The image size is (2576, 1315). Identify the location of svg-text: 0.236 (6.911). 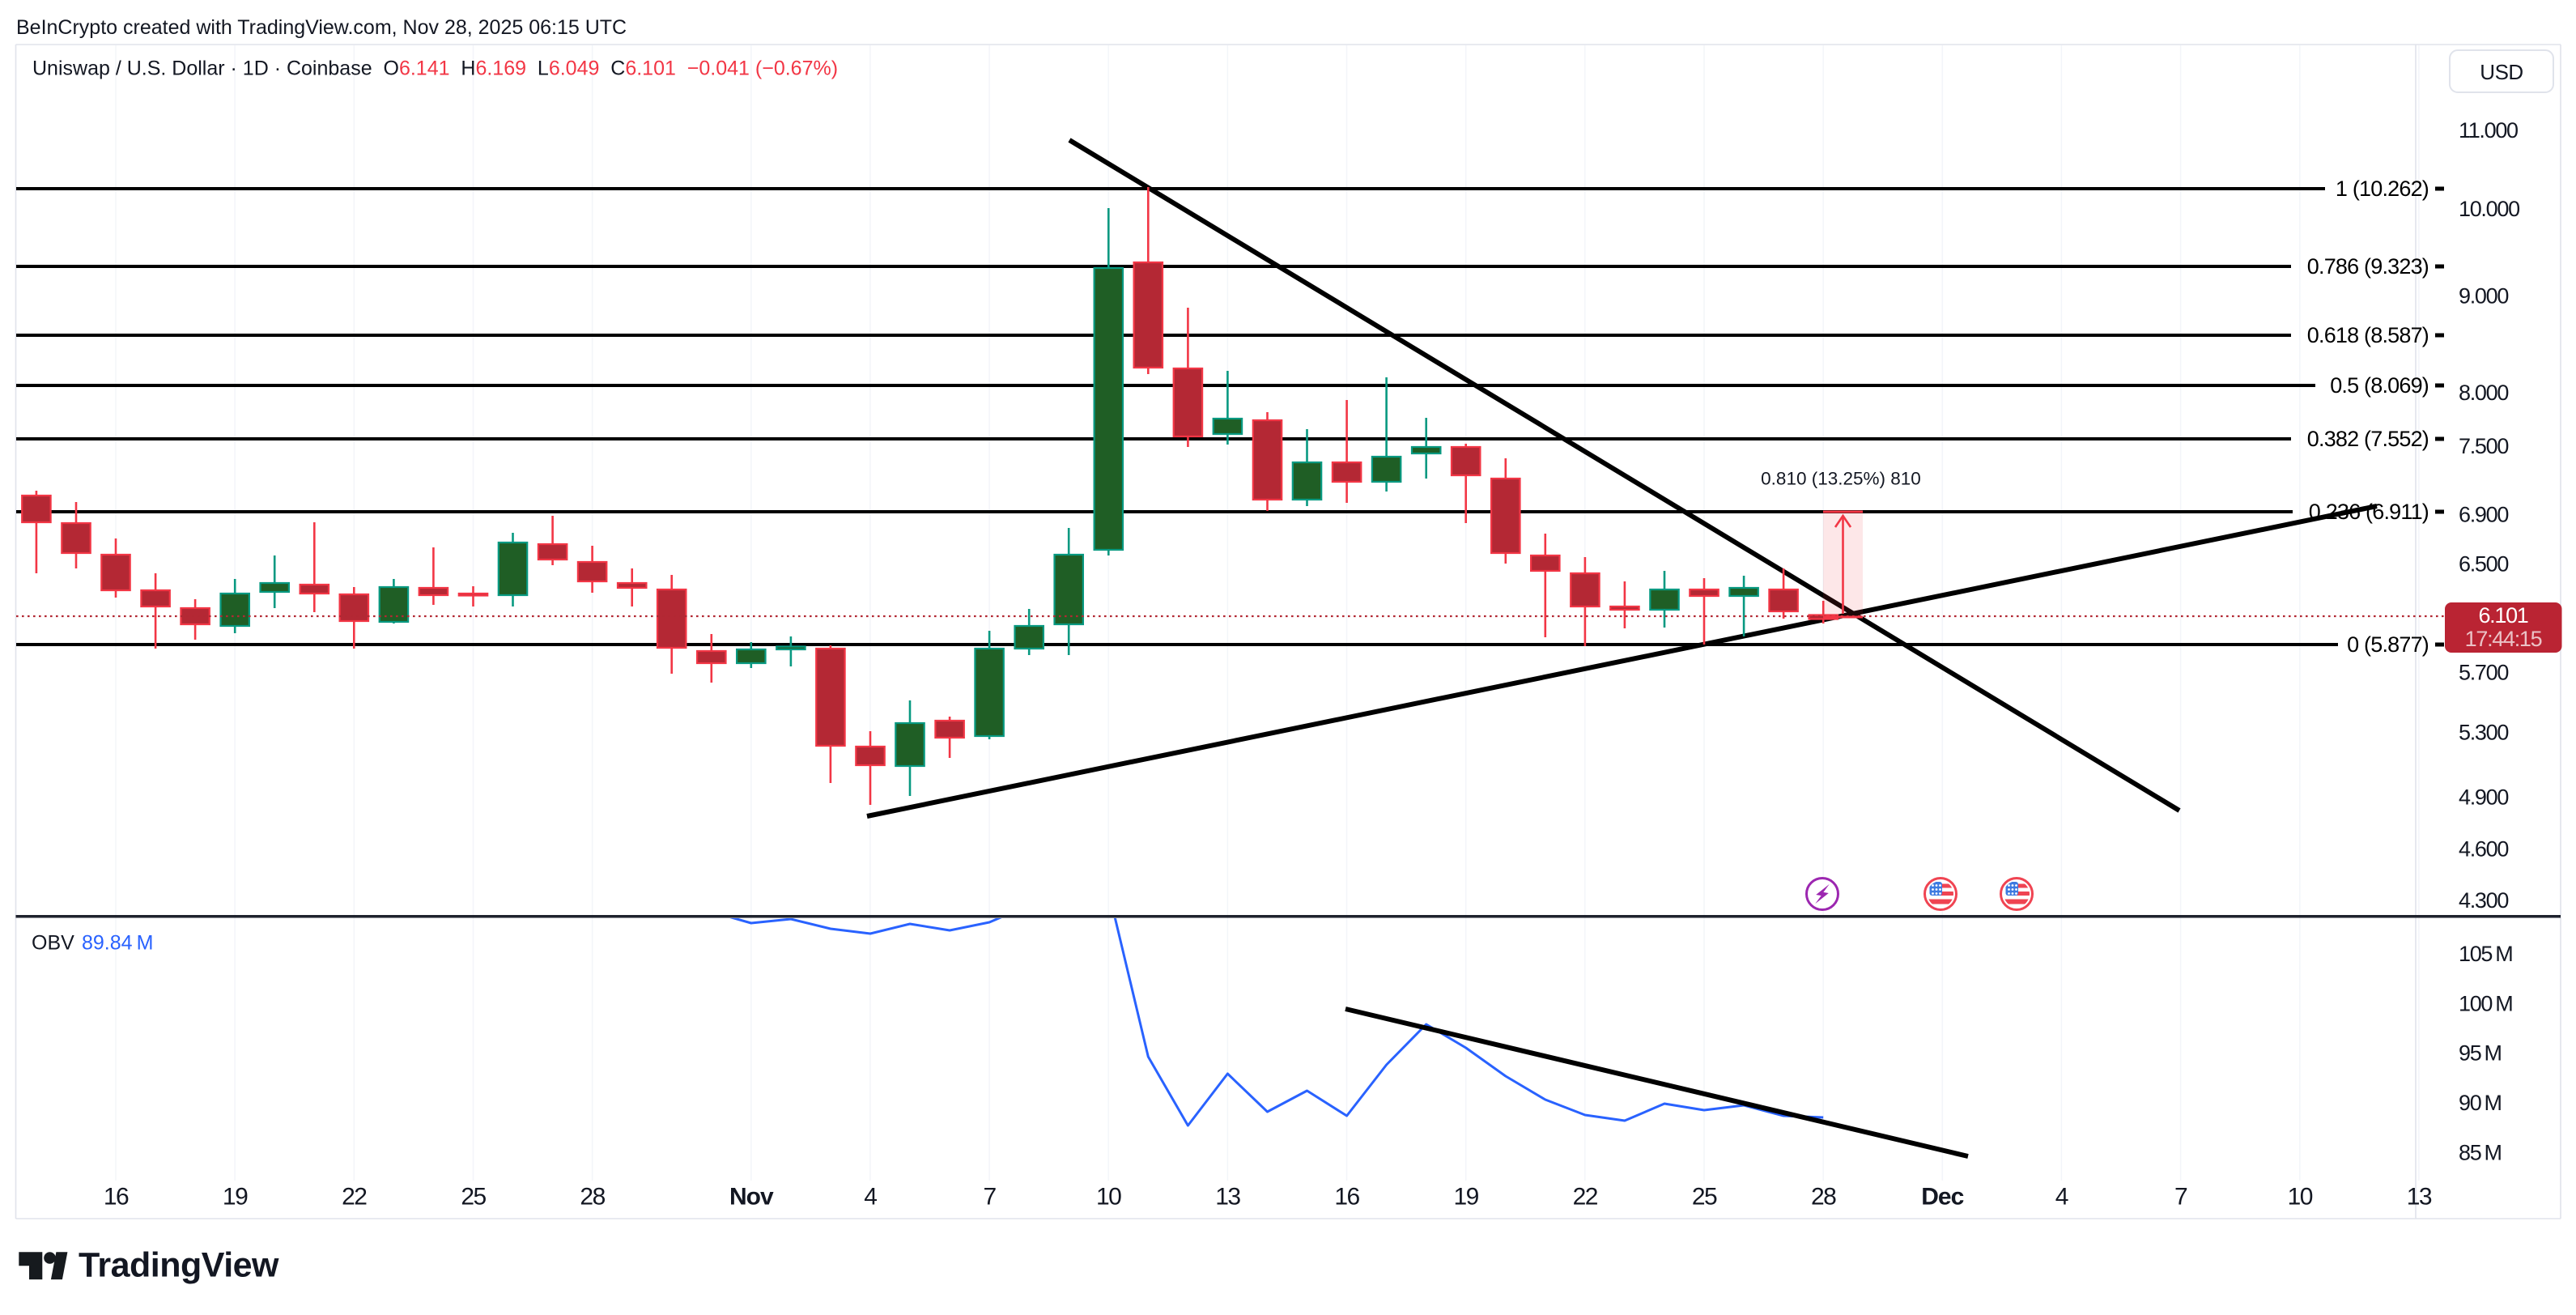
(2369, 512).